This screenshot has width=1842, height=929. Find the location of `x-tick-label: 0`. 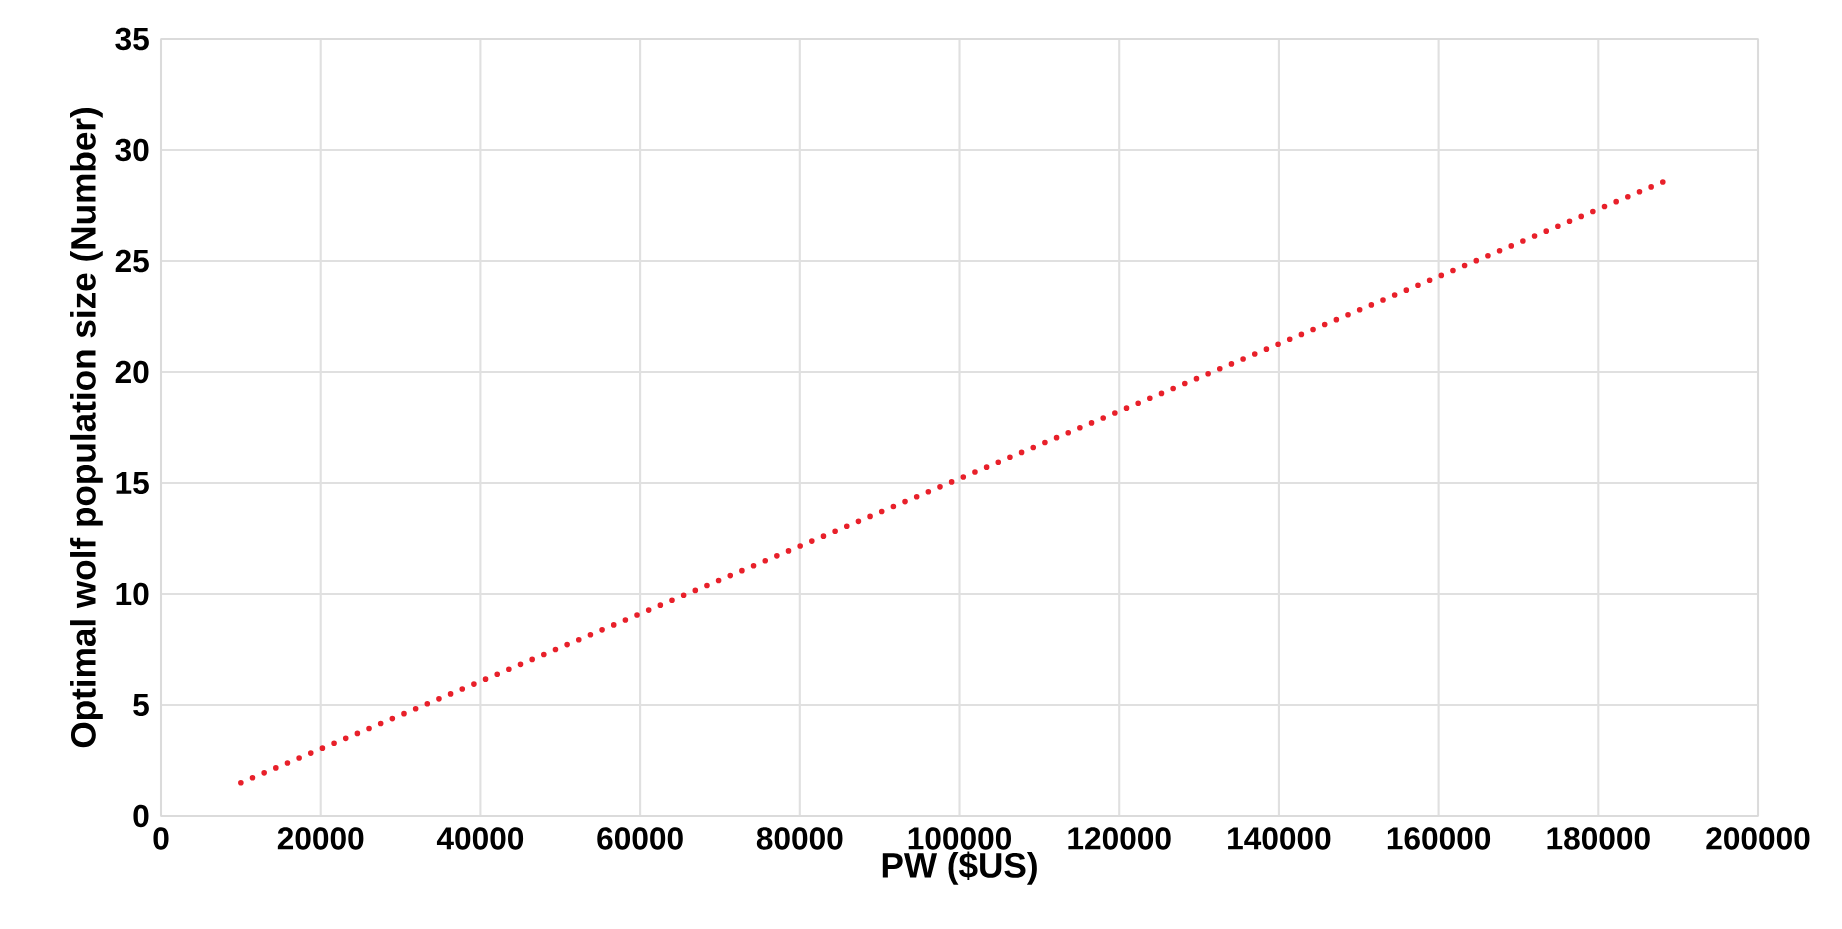

x-tick-label: 0 is located at coordinates (161, 838).